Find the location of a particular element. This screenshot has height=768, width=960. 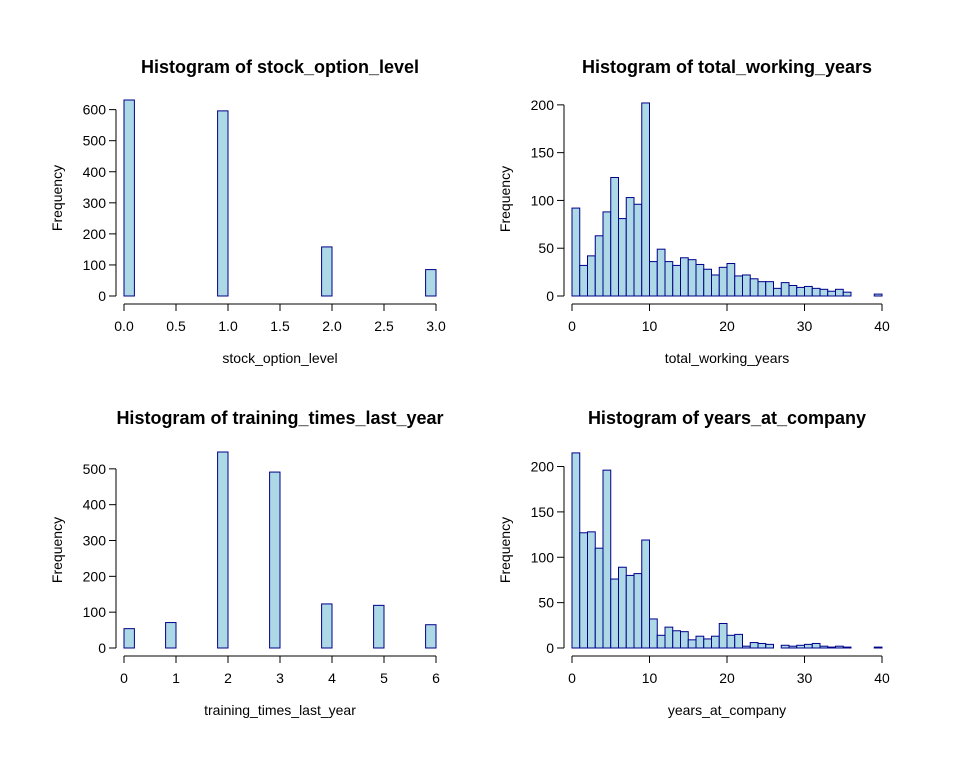

x-tick-label: 1.0 is located at coordinates (228, 326).